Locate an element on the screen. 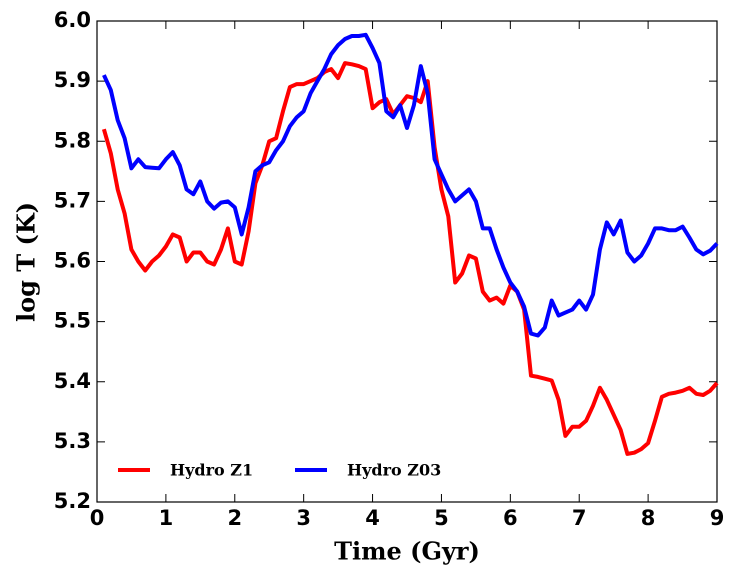 The width and height of the screenshot is (735, 580). y-tick-label: 5.2 is located at coordinates (72, 501).